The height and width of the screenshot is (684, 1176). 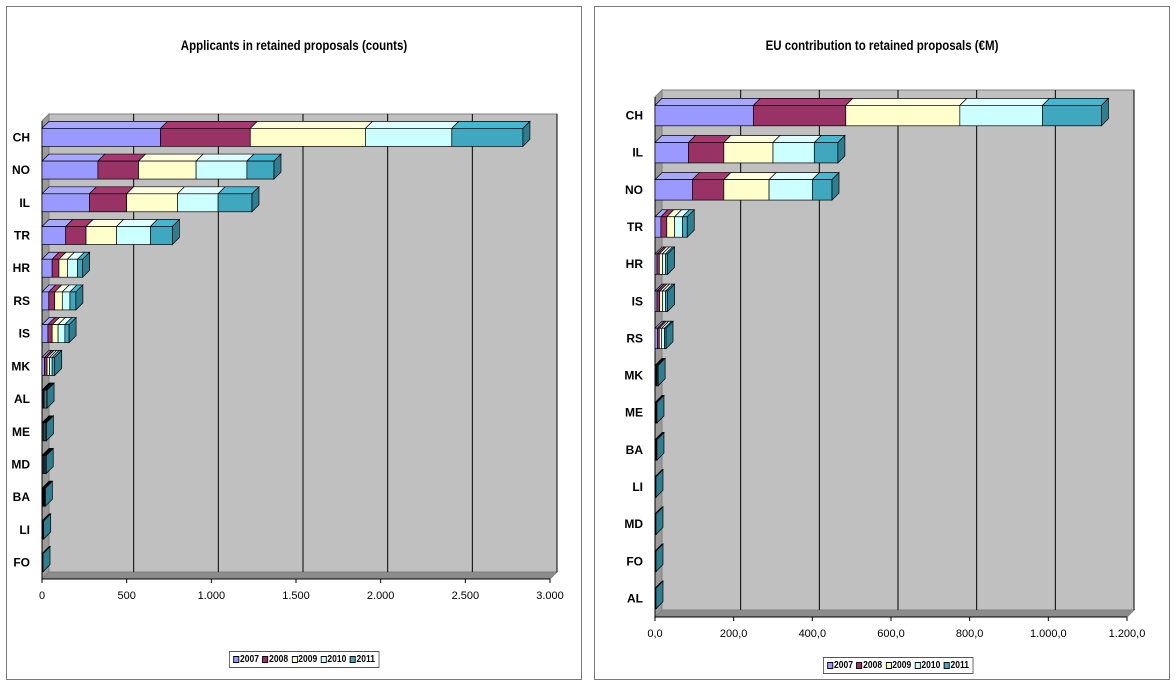 I want to click on legend-item-2011: 2011, so click(x=362, y=659).